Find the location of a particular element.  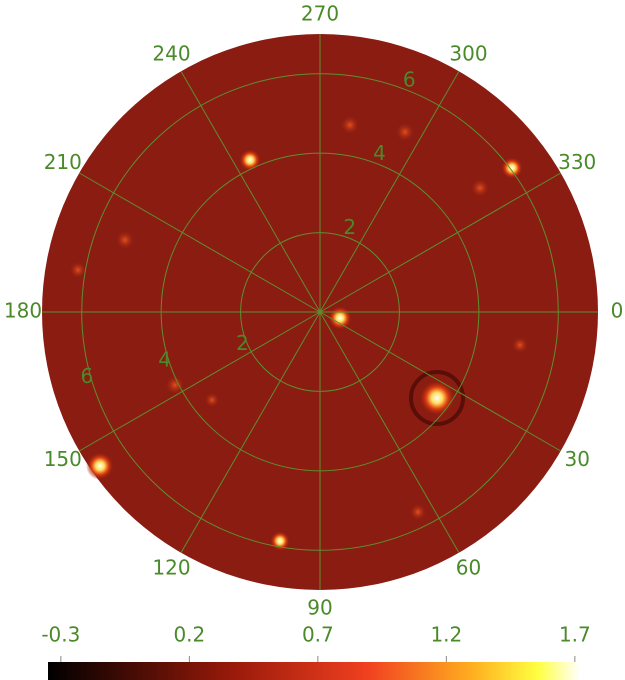

angle-tick-label: 240 is located at coordinates (171, 53).